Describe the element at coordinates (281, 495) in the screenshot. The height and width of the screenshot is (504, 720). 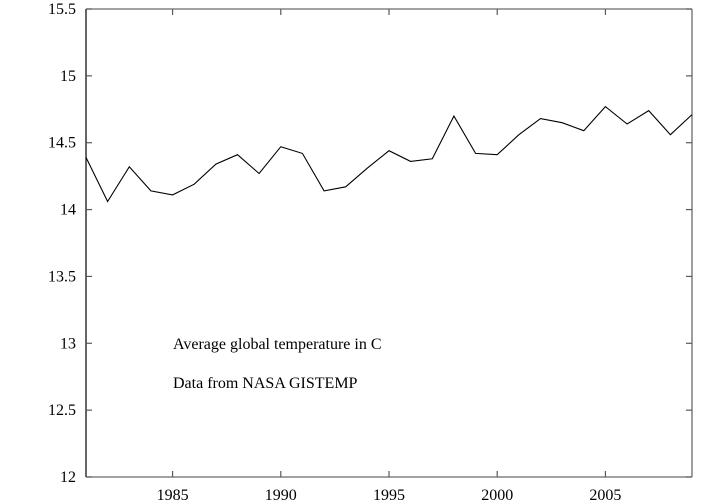
I see `x-tick-label: 1990` at that location.